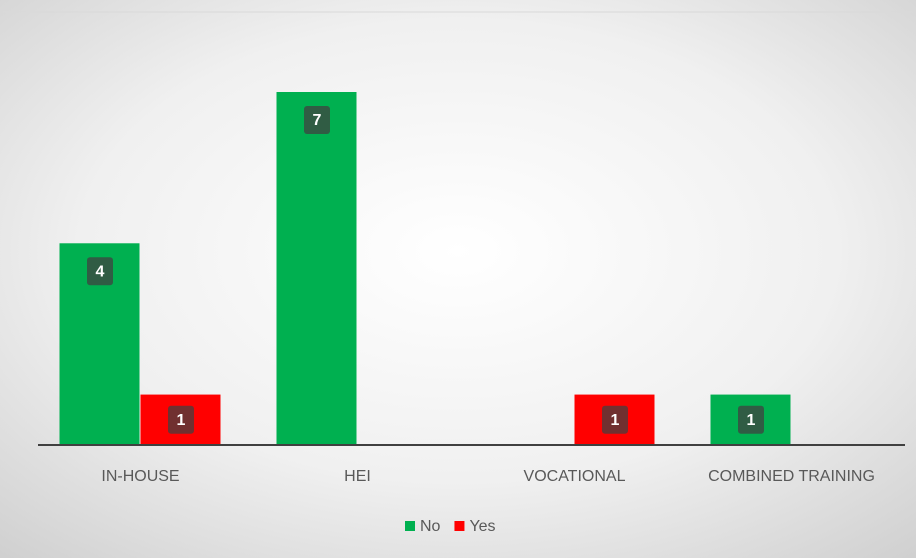 This screenshot has width=916, height=558. I want to click on legend-label: Yes, so click(482, 526).